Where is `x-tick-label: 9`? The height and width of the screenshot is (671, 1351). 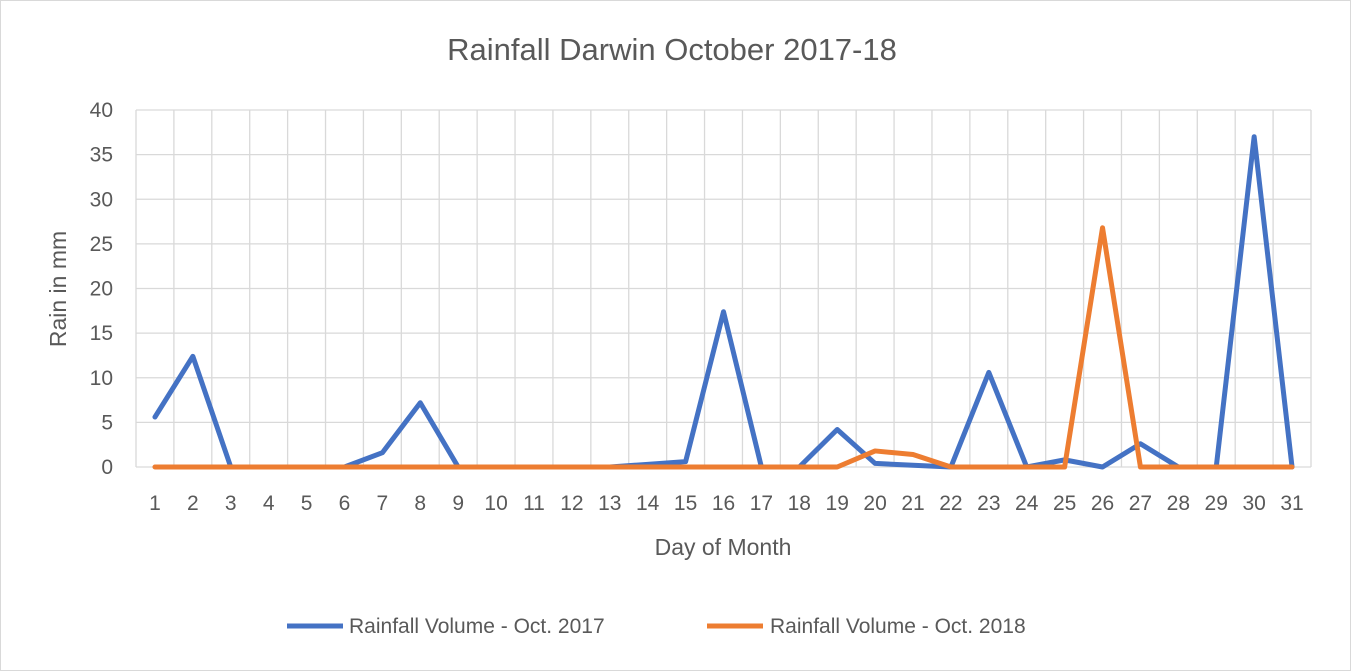 x-tick-label: 9 is located at coordinates (458, 503).